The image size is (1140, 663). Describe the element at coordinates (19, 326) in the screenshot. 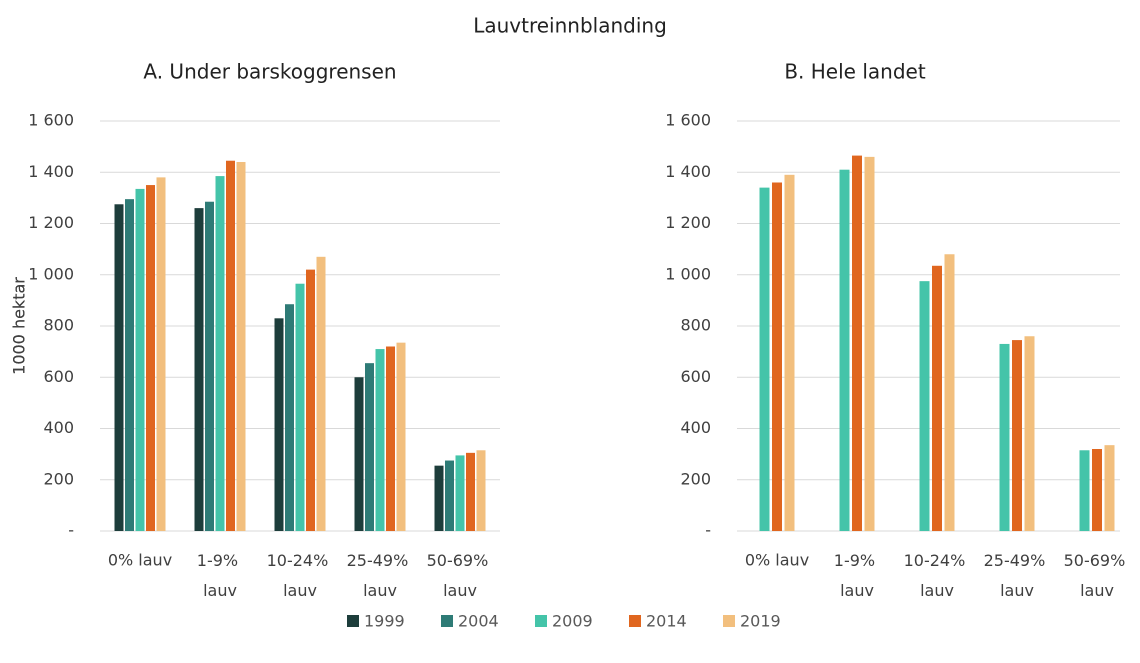

I see `y-axis-label: 1000 hektar` at that location.